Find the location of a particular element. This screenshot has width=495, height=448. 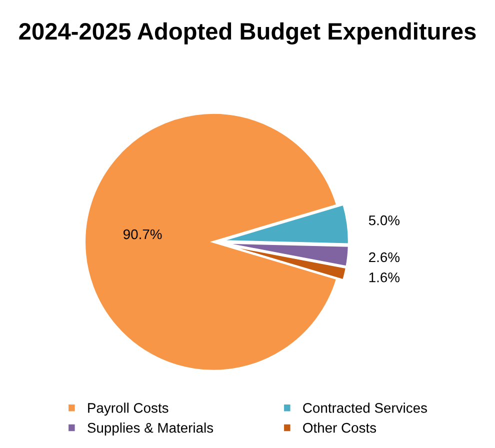

data-label: 2.6% is located at coordinates (384, 257).